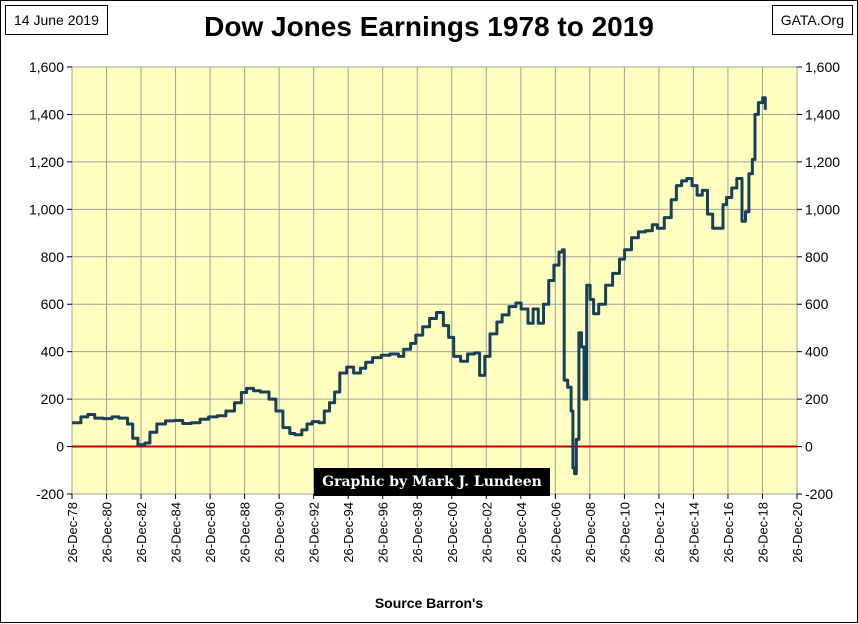 Image resolution: width=858 pixels, height=624 pixels. What do you see at coordinates (429, 603) in the screenshot?
I see `x-axis-label: Source Barron's` at bounding box center [429, 603].